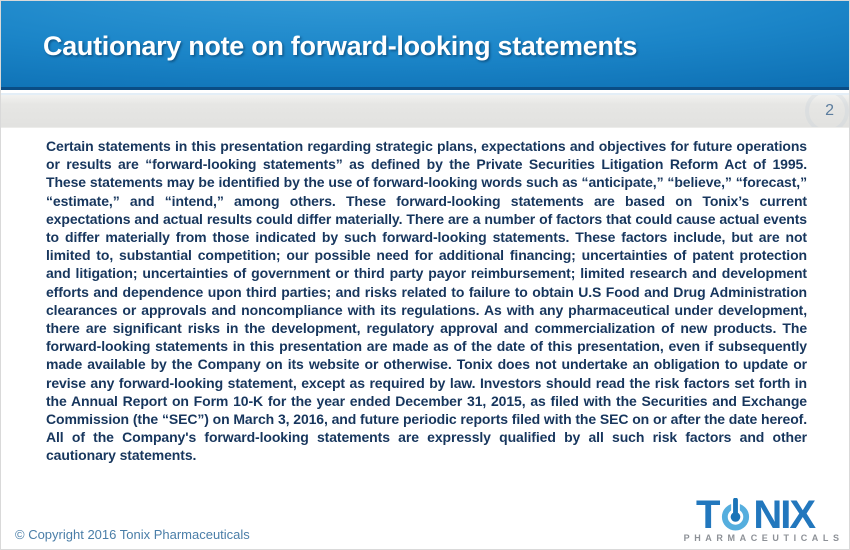 The width and height of the screenshot is (850, 550). Describe the element at coordinates (784, 515) in the screenshot. I see `logo-letters-nix: NIX` at that location.